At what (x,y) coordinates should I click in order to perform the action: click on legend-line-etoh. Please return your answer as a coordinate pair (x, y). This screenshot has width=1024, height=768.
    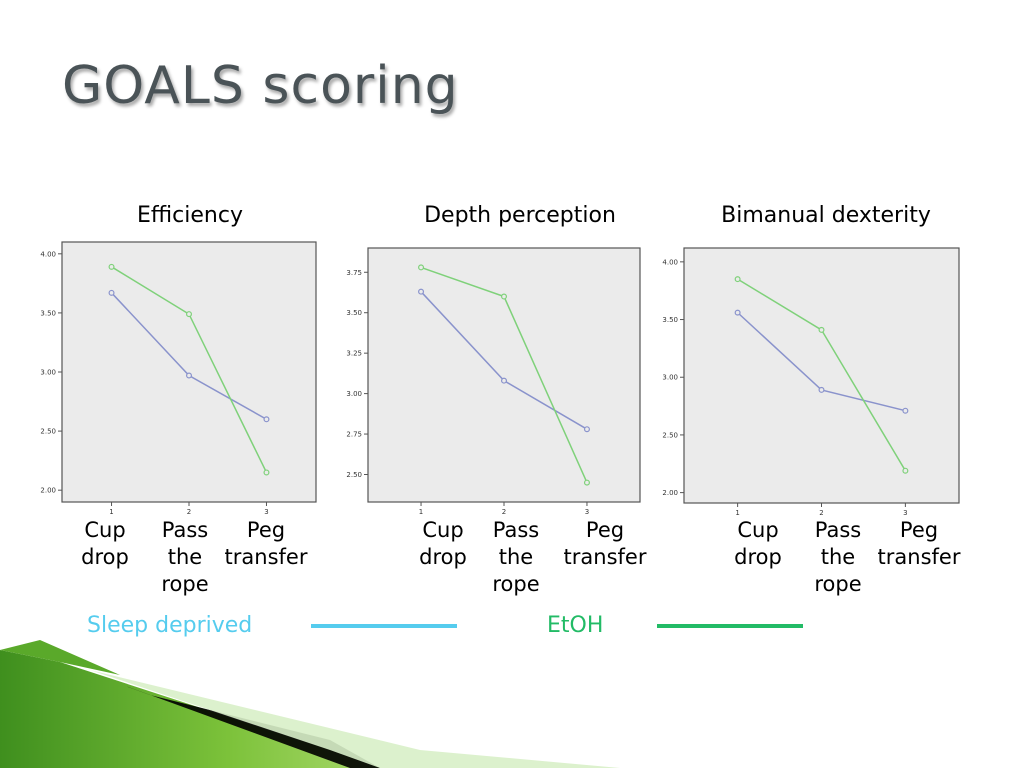
    Looking at the image, I should click on (730, 626).